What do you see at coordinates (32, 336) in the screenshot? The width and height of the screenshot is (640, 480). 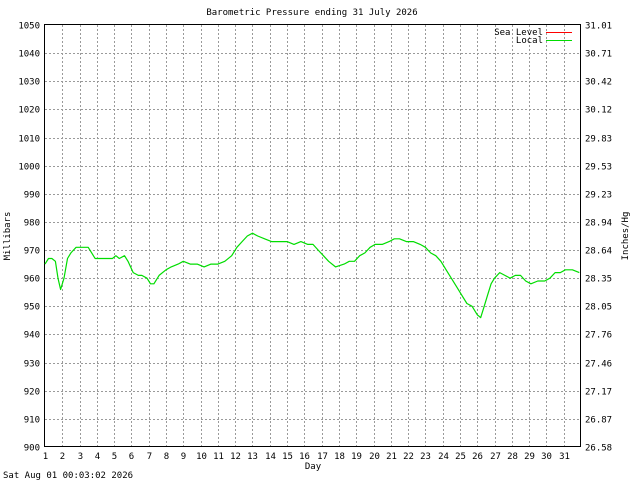 I see `y-tick-label-left: 940` at bounding box center [32, 336].